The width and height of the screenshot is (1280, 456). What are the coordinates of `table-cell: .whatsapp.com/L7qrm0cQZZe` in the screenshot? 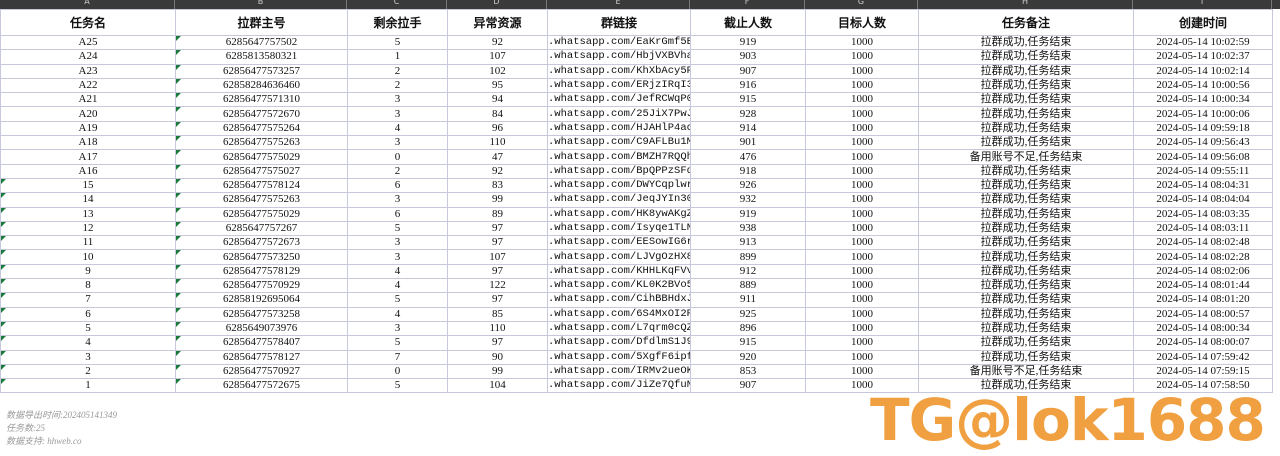 It's located at (619, 328).